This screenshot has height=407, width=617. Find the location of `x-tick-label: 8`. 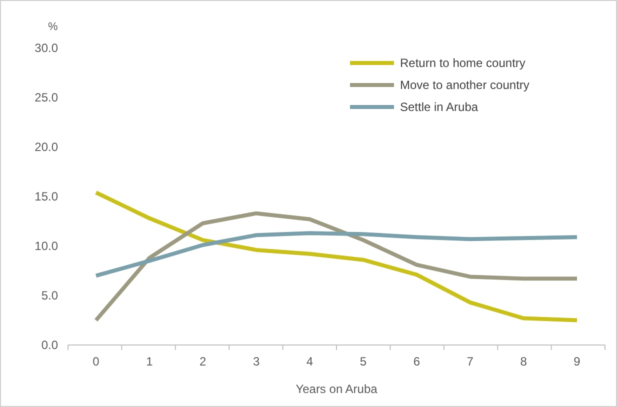

x-tick-label: 8 is located at coordinates (524, 361).